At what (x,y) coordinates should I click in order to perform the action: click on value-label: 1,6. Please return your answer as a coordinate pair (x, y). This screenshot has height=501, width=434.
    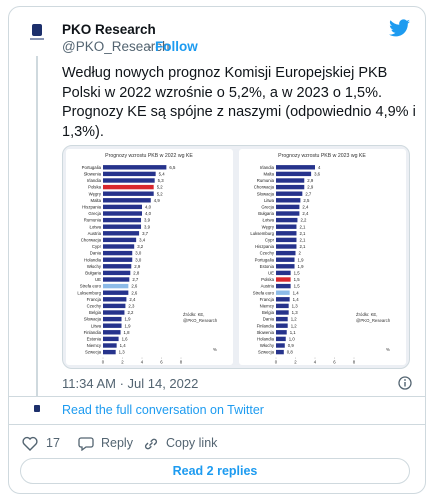
    Looking at the image, I should click on (125, 339).